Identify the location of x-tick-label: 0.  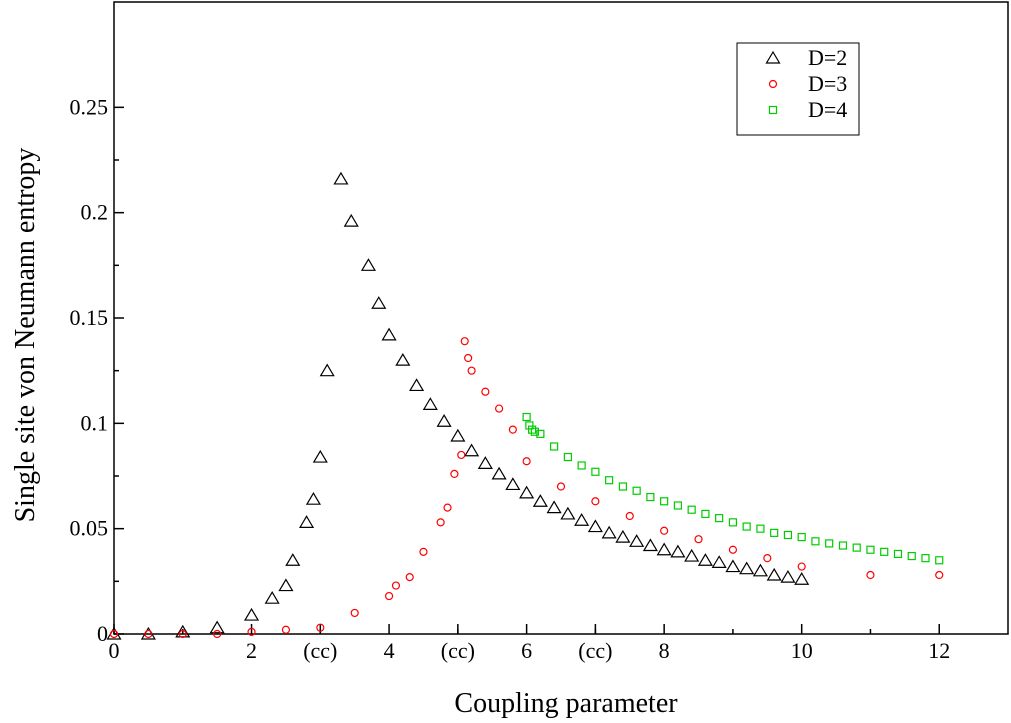
(114, 650).